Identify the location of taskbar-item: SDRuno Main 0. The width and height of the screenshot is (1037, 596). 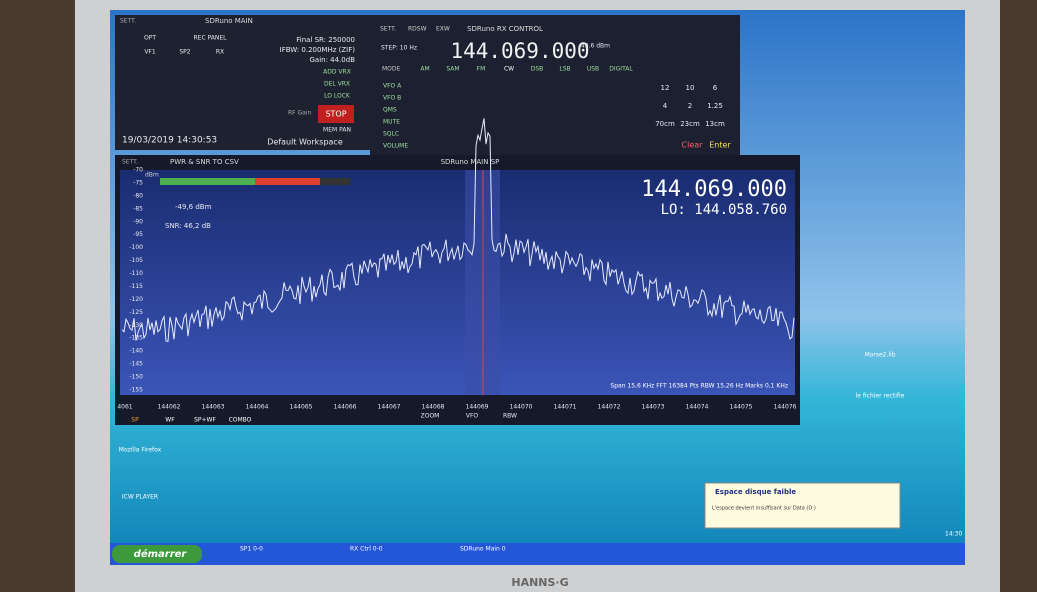
(483, 549).